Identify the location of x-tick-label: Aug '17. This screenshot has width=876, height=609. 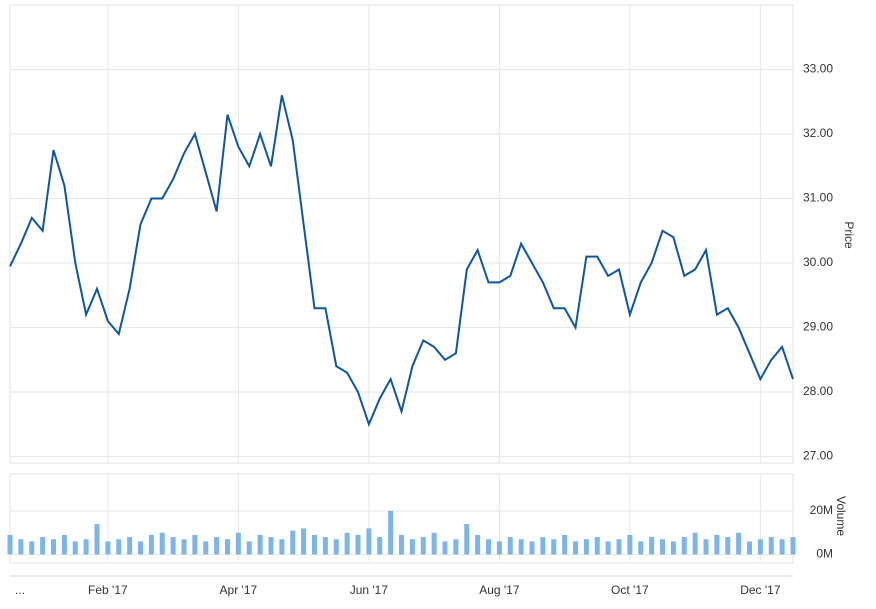
(499, 590).